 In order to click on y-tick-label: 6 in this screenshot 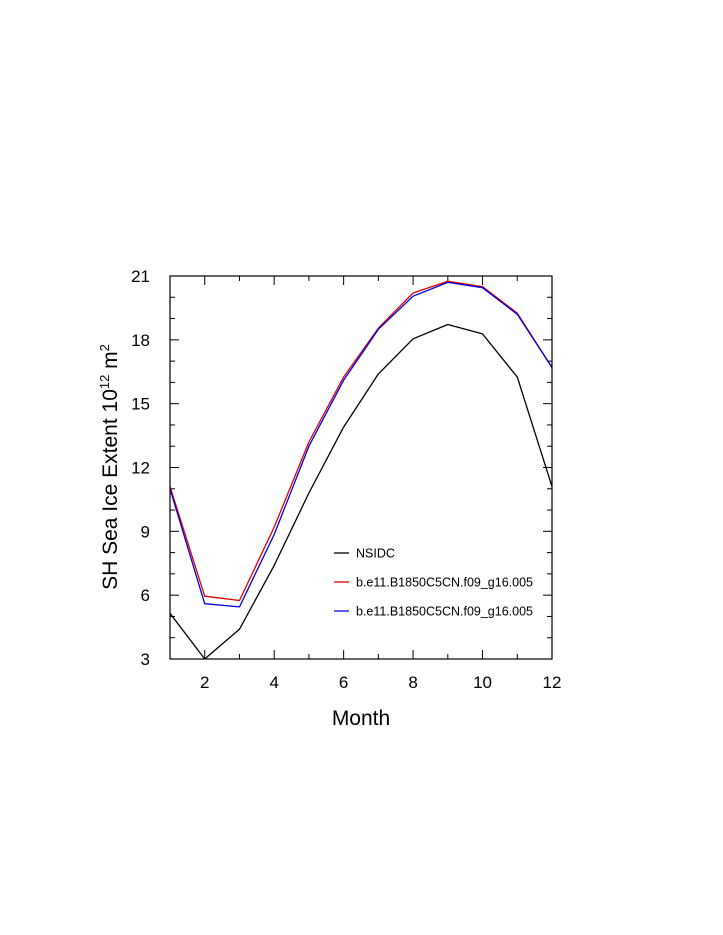, I will do `click(145, 595)`.